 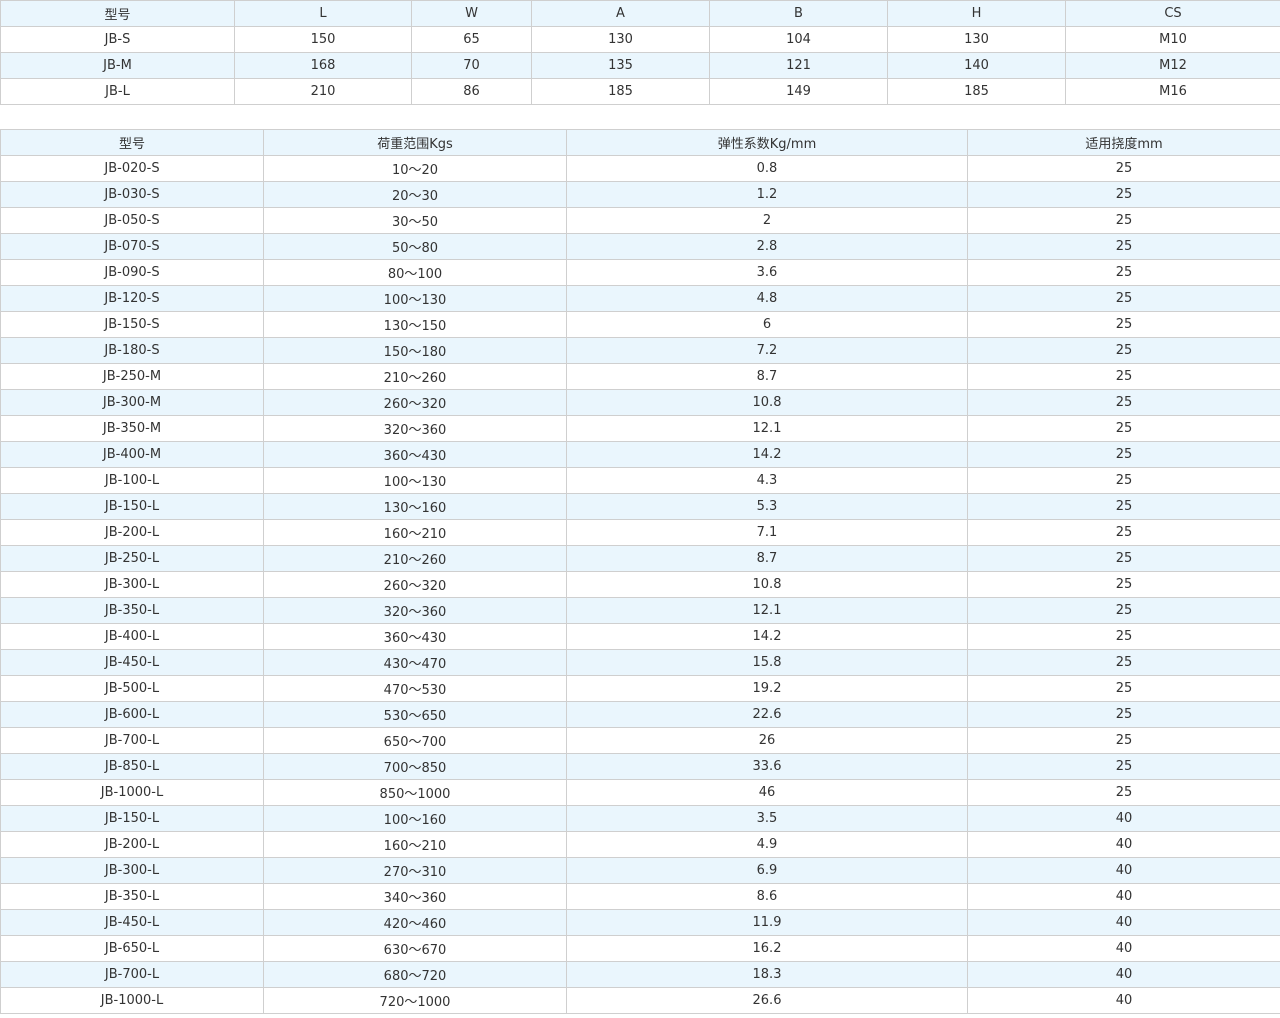 I want to click on table-cell: 100～160, so click(x=415, y=818).